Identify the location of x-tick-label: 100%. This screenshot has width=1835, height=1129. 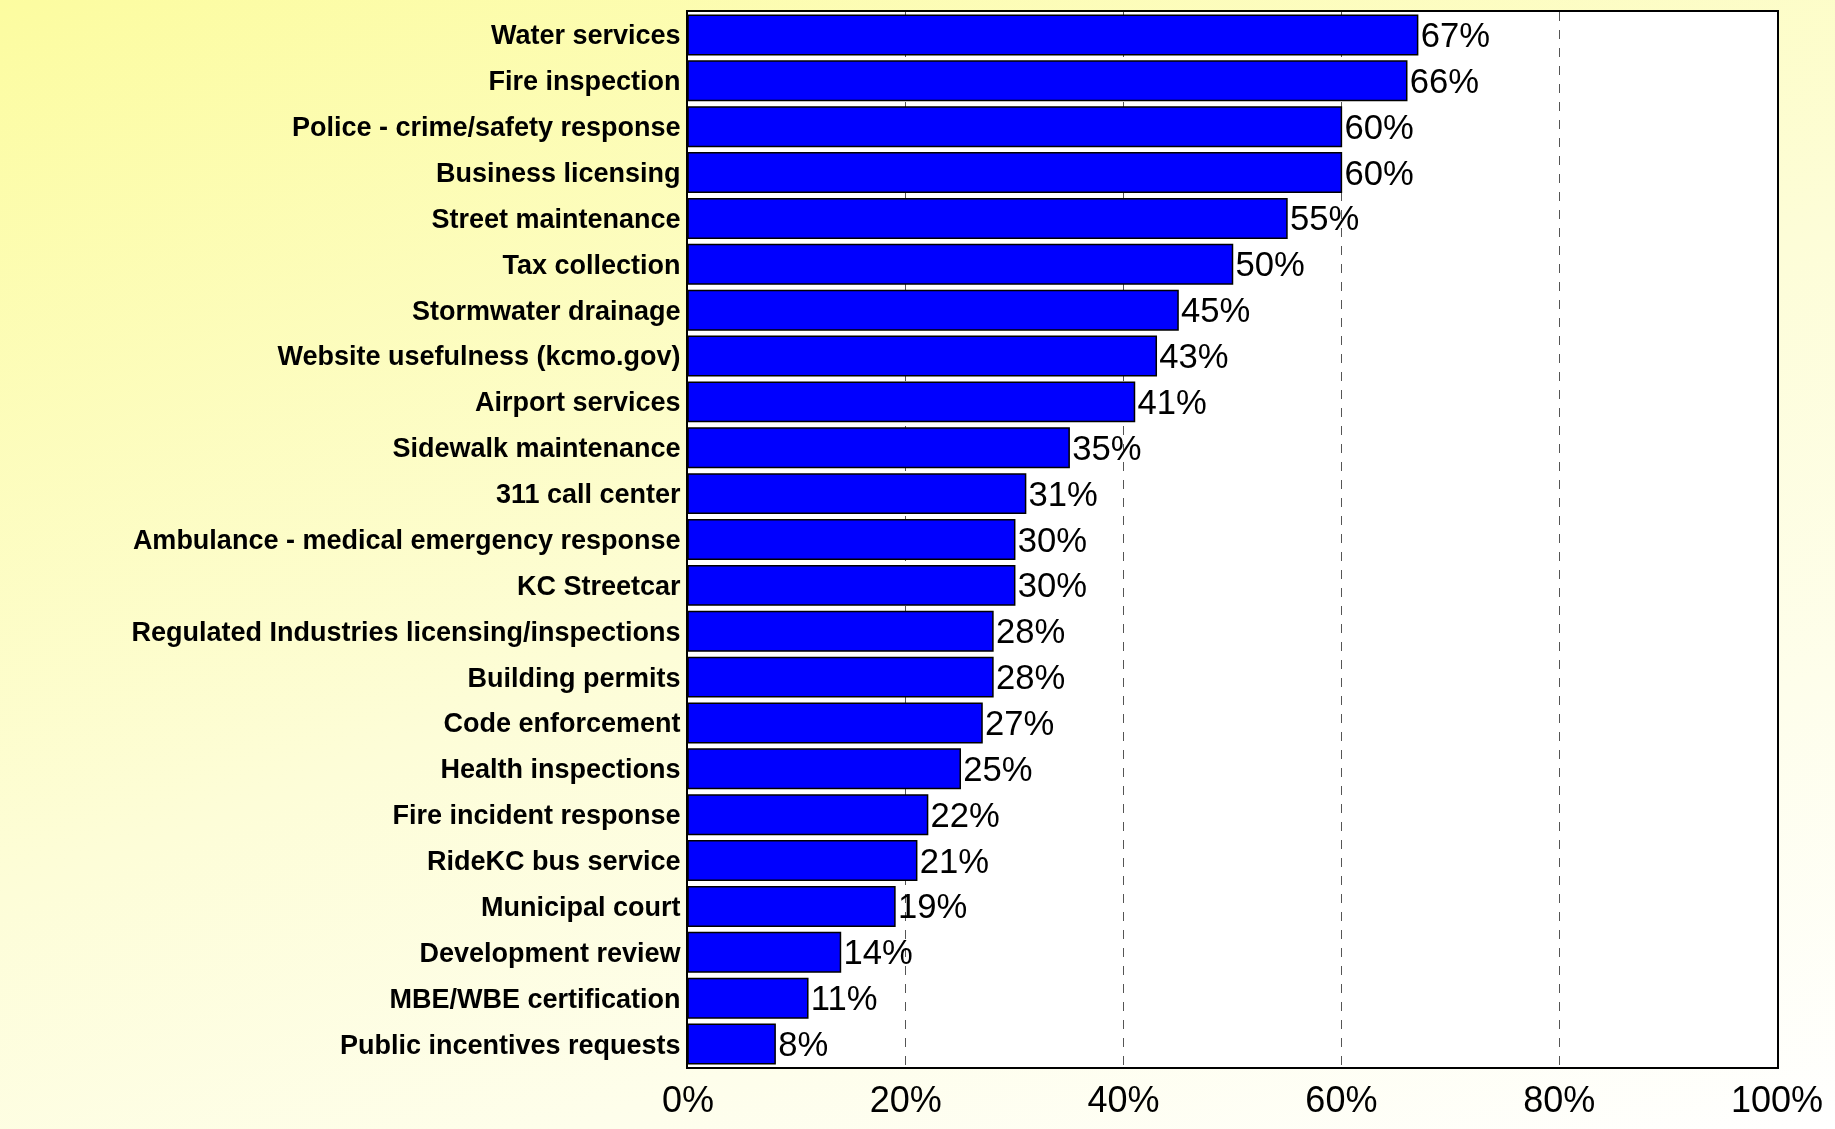
(1777, 1100).